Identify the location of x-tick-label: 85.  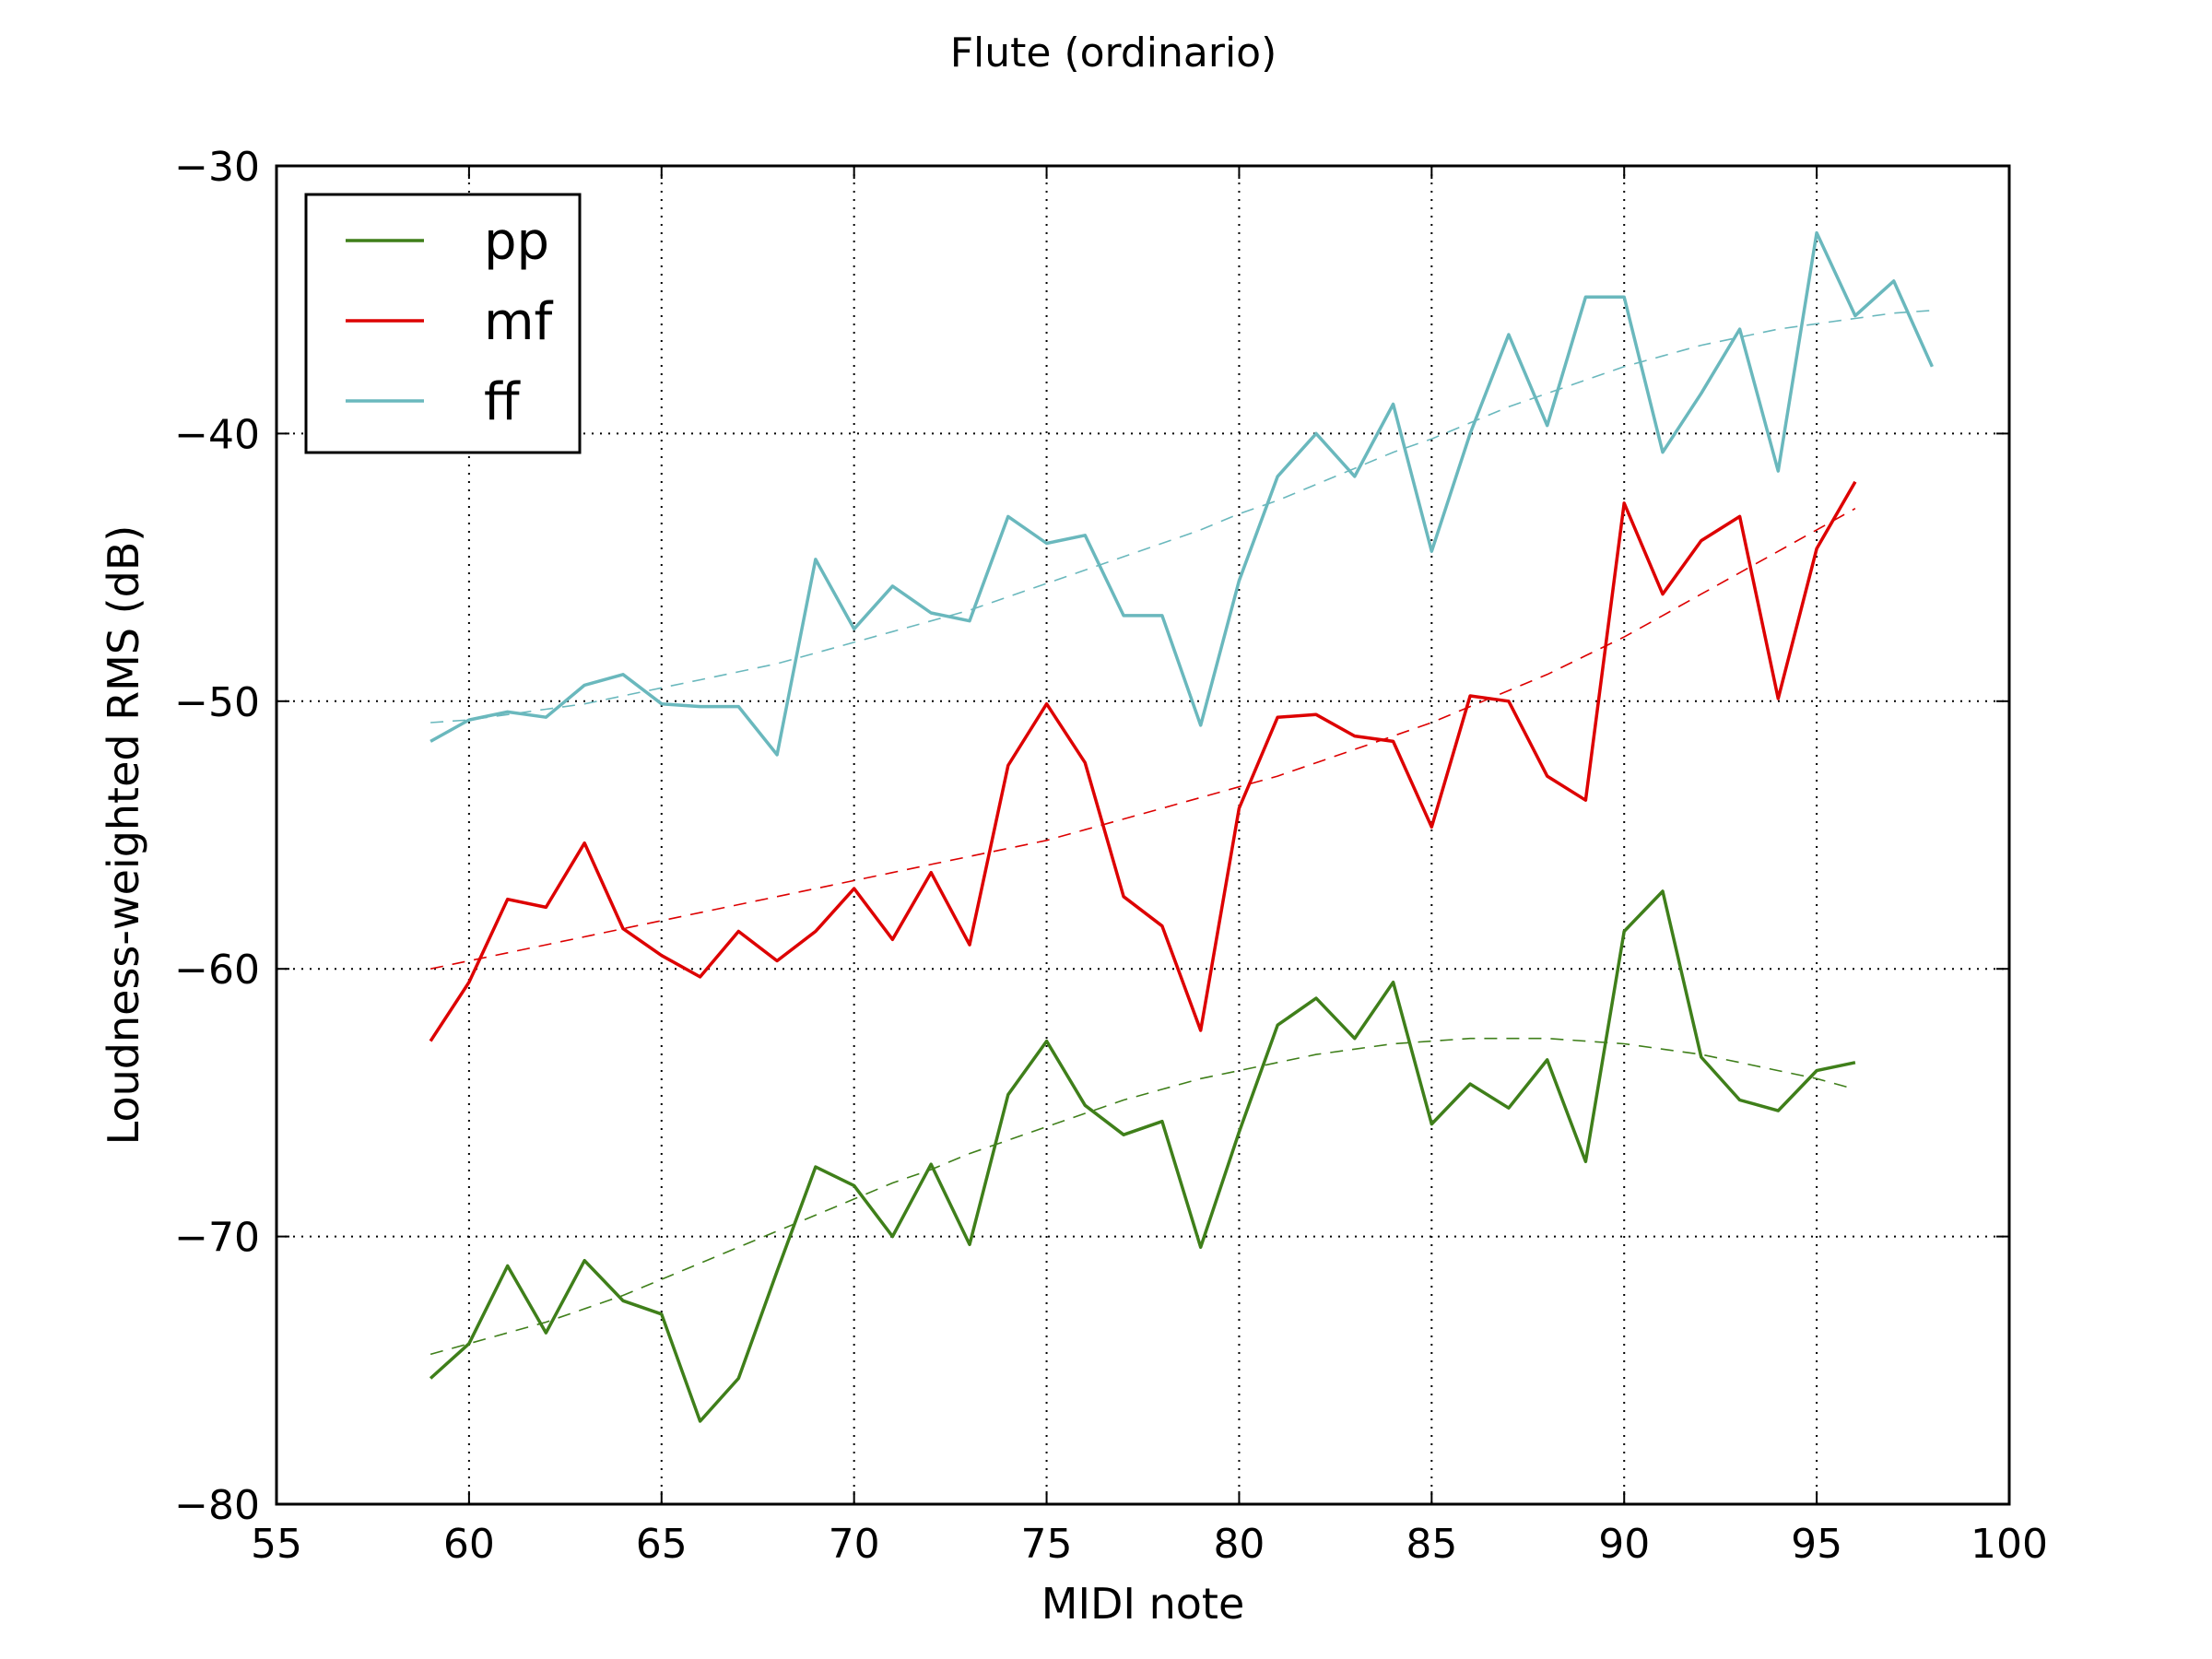
(1431, 1544).